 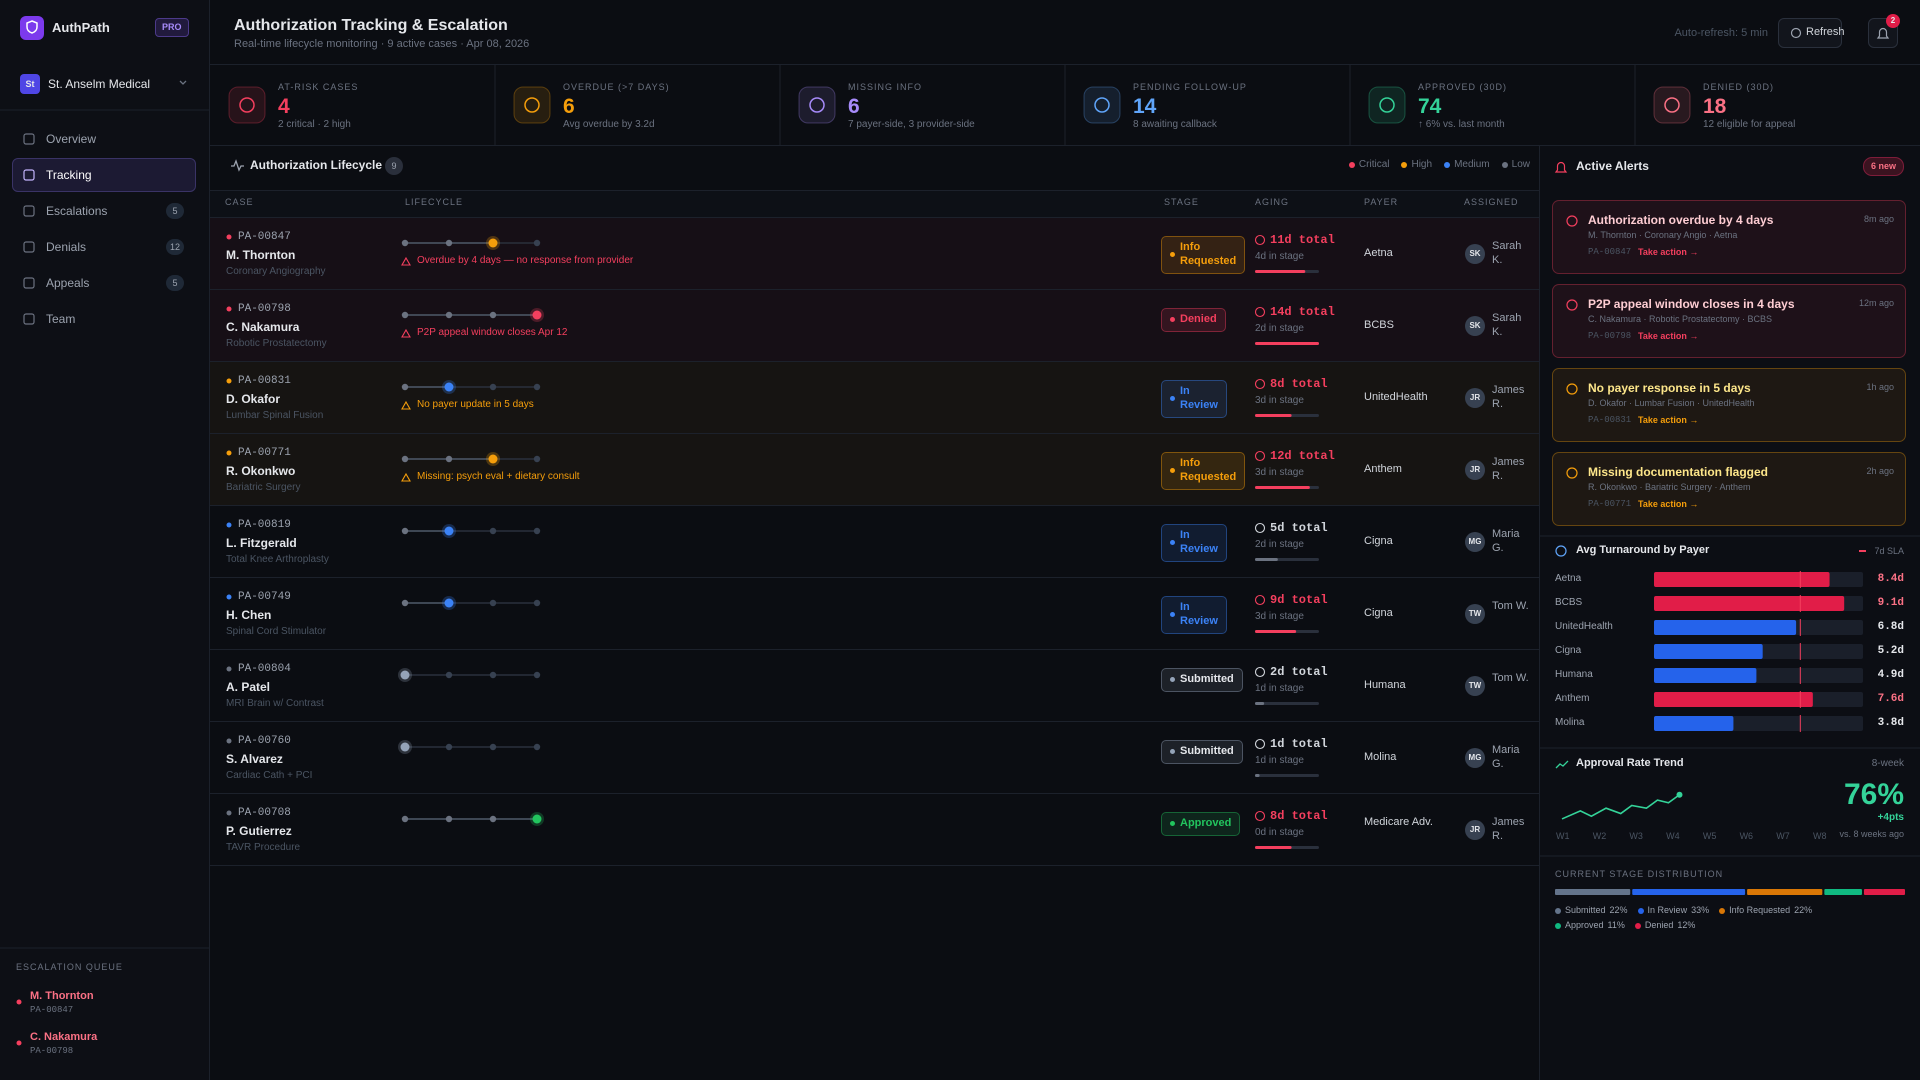 What do you see at coordinates (1378, 541) in the screenshot?
I see `payer: Cigna` at bounding box center [1378, 541].